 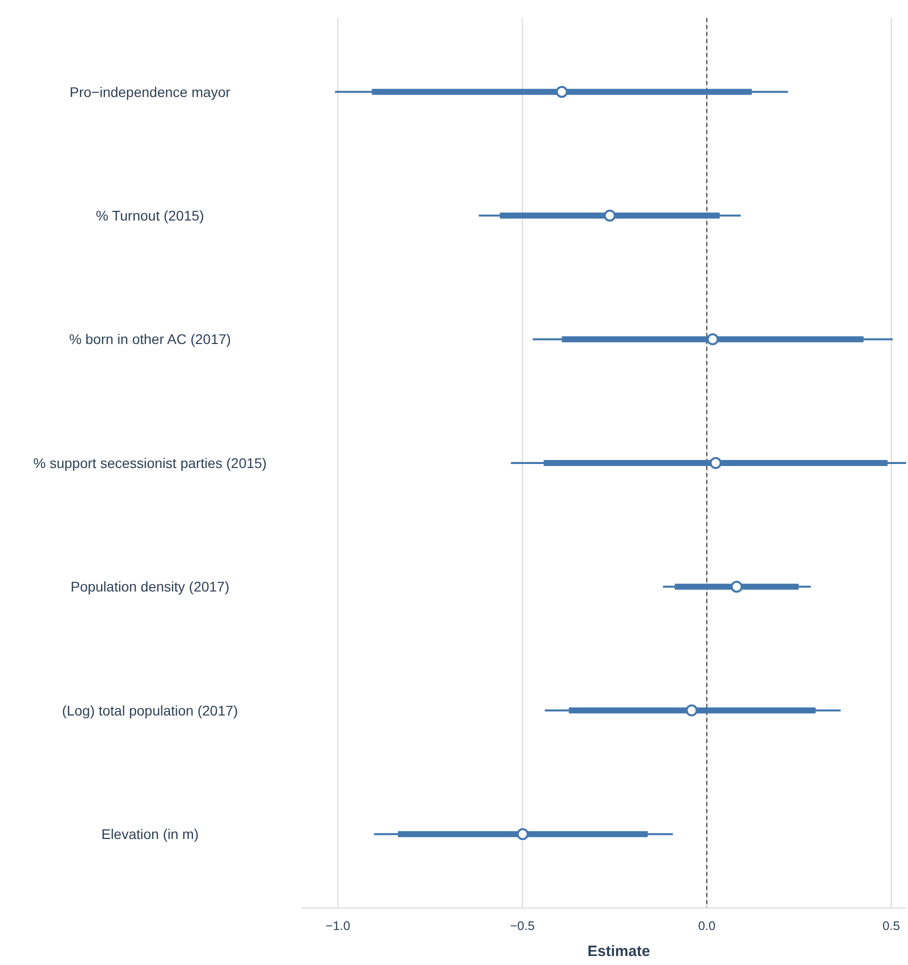 I want to click on y-tick-label: Pro−independence mayor, so click(x=150, y=92).